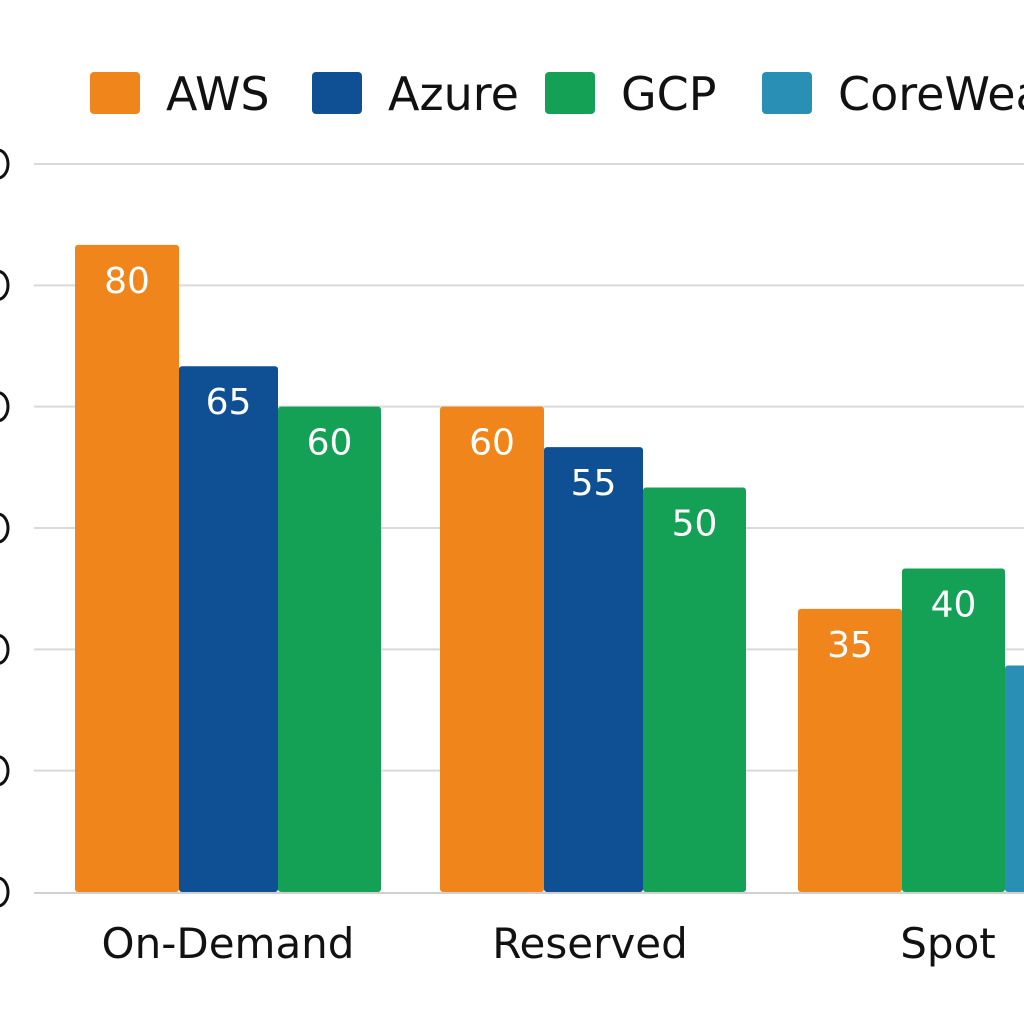 This screenshot has height=1024, width=1024. What do you see at coordinates (229, 402) in the screenshot?
I see `bar-value-label: 65` at bounding box center [229, 402].